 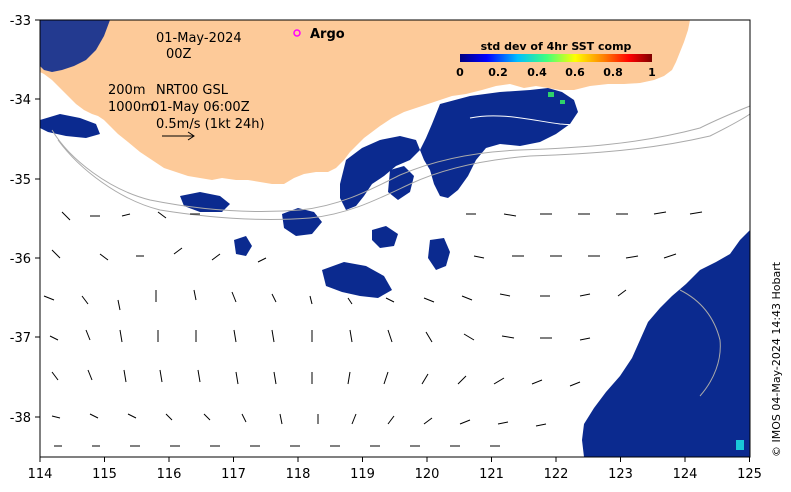 I want to click on x-tick-115: 115, so click(x=104, y=474).